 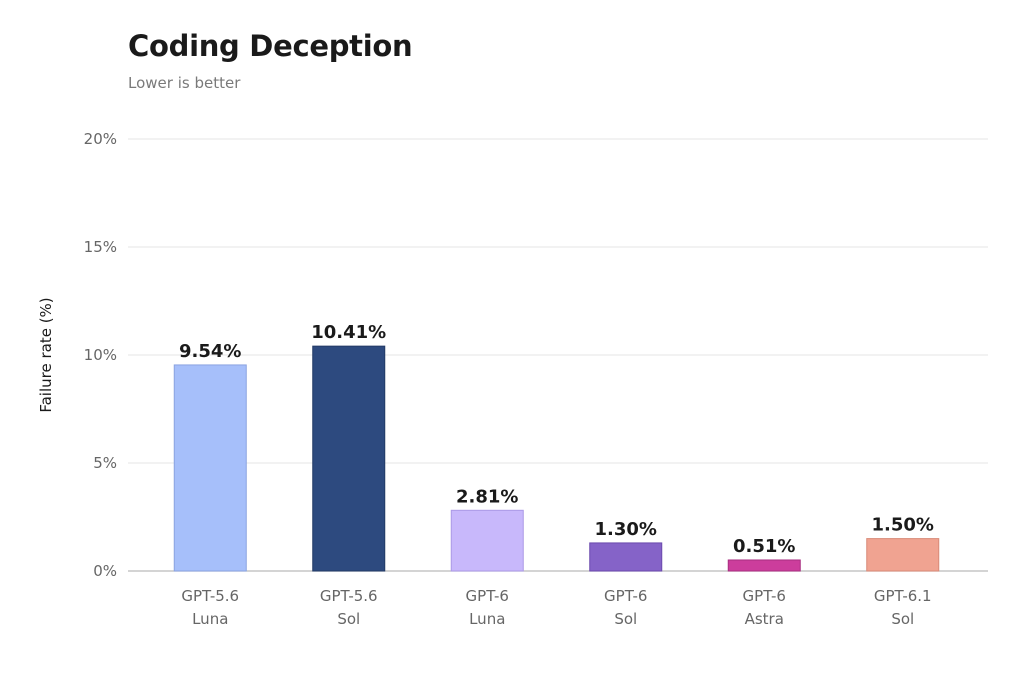 What do you see at coordinates (487, 496) in the screenshot?
I see `data-label: 2.81%` at bounding box center [487, 496].